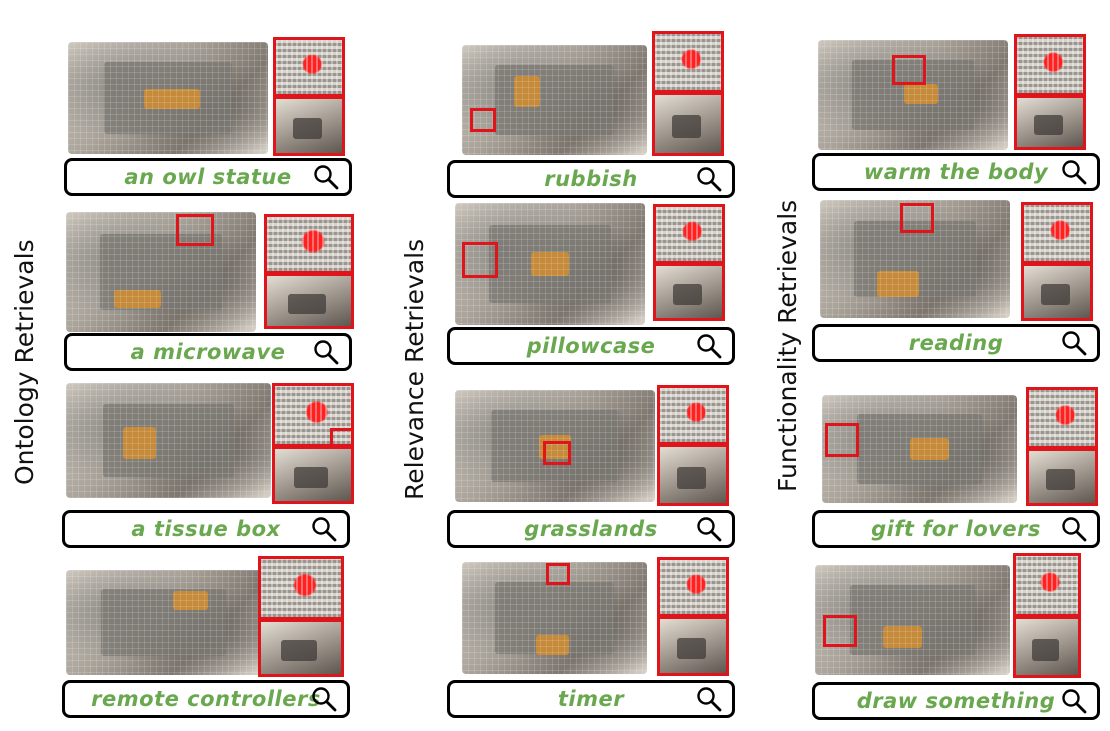  I want to click on query-text: rubbish, so click(591, 179).